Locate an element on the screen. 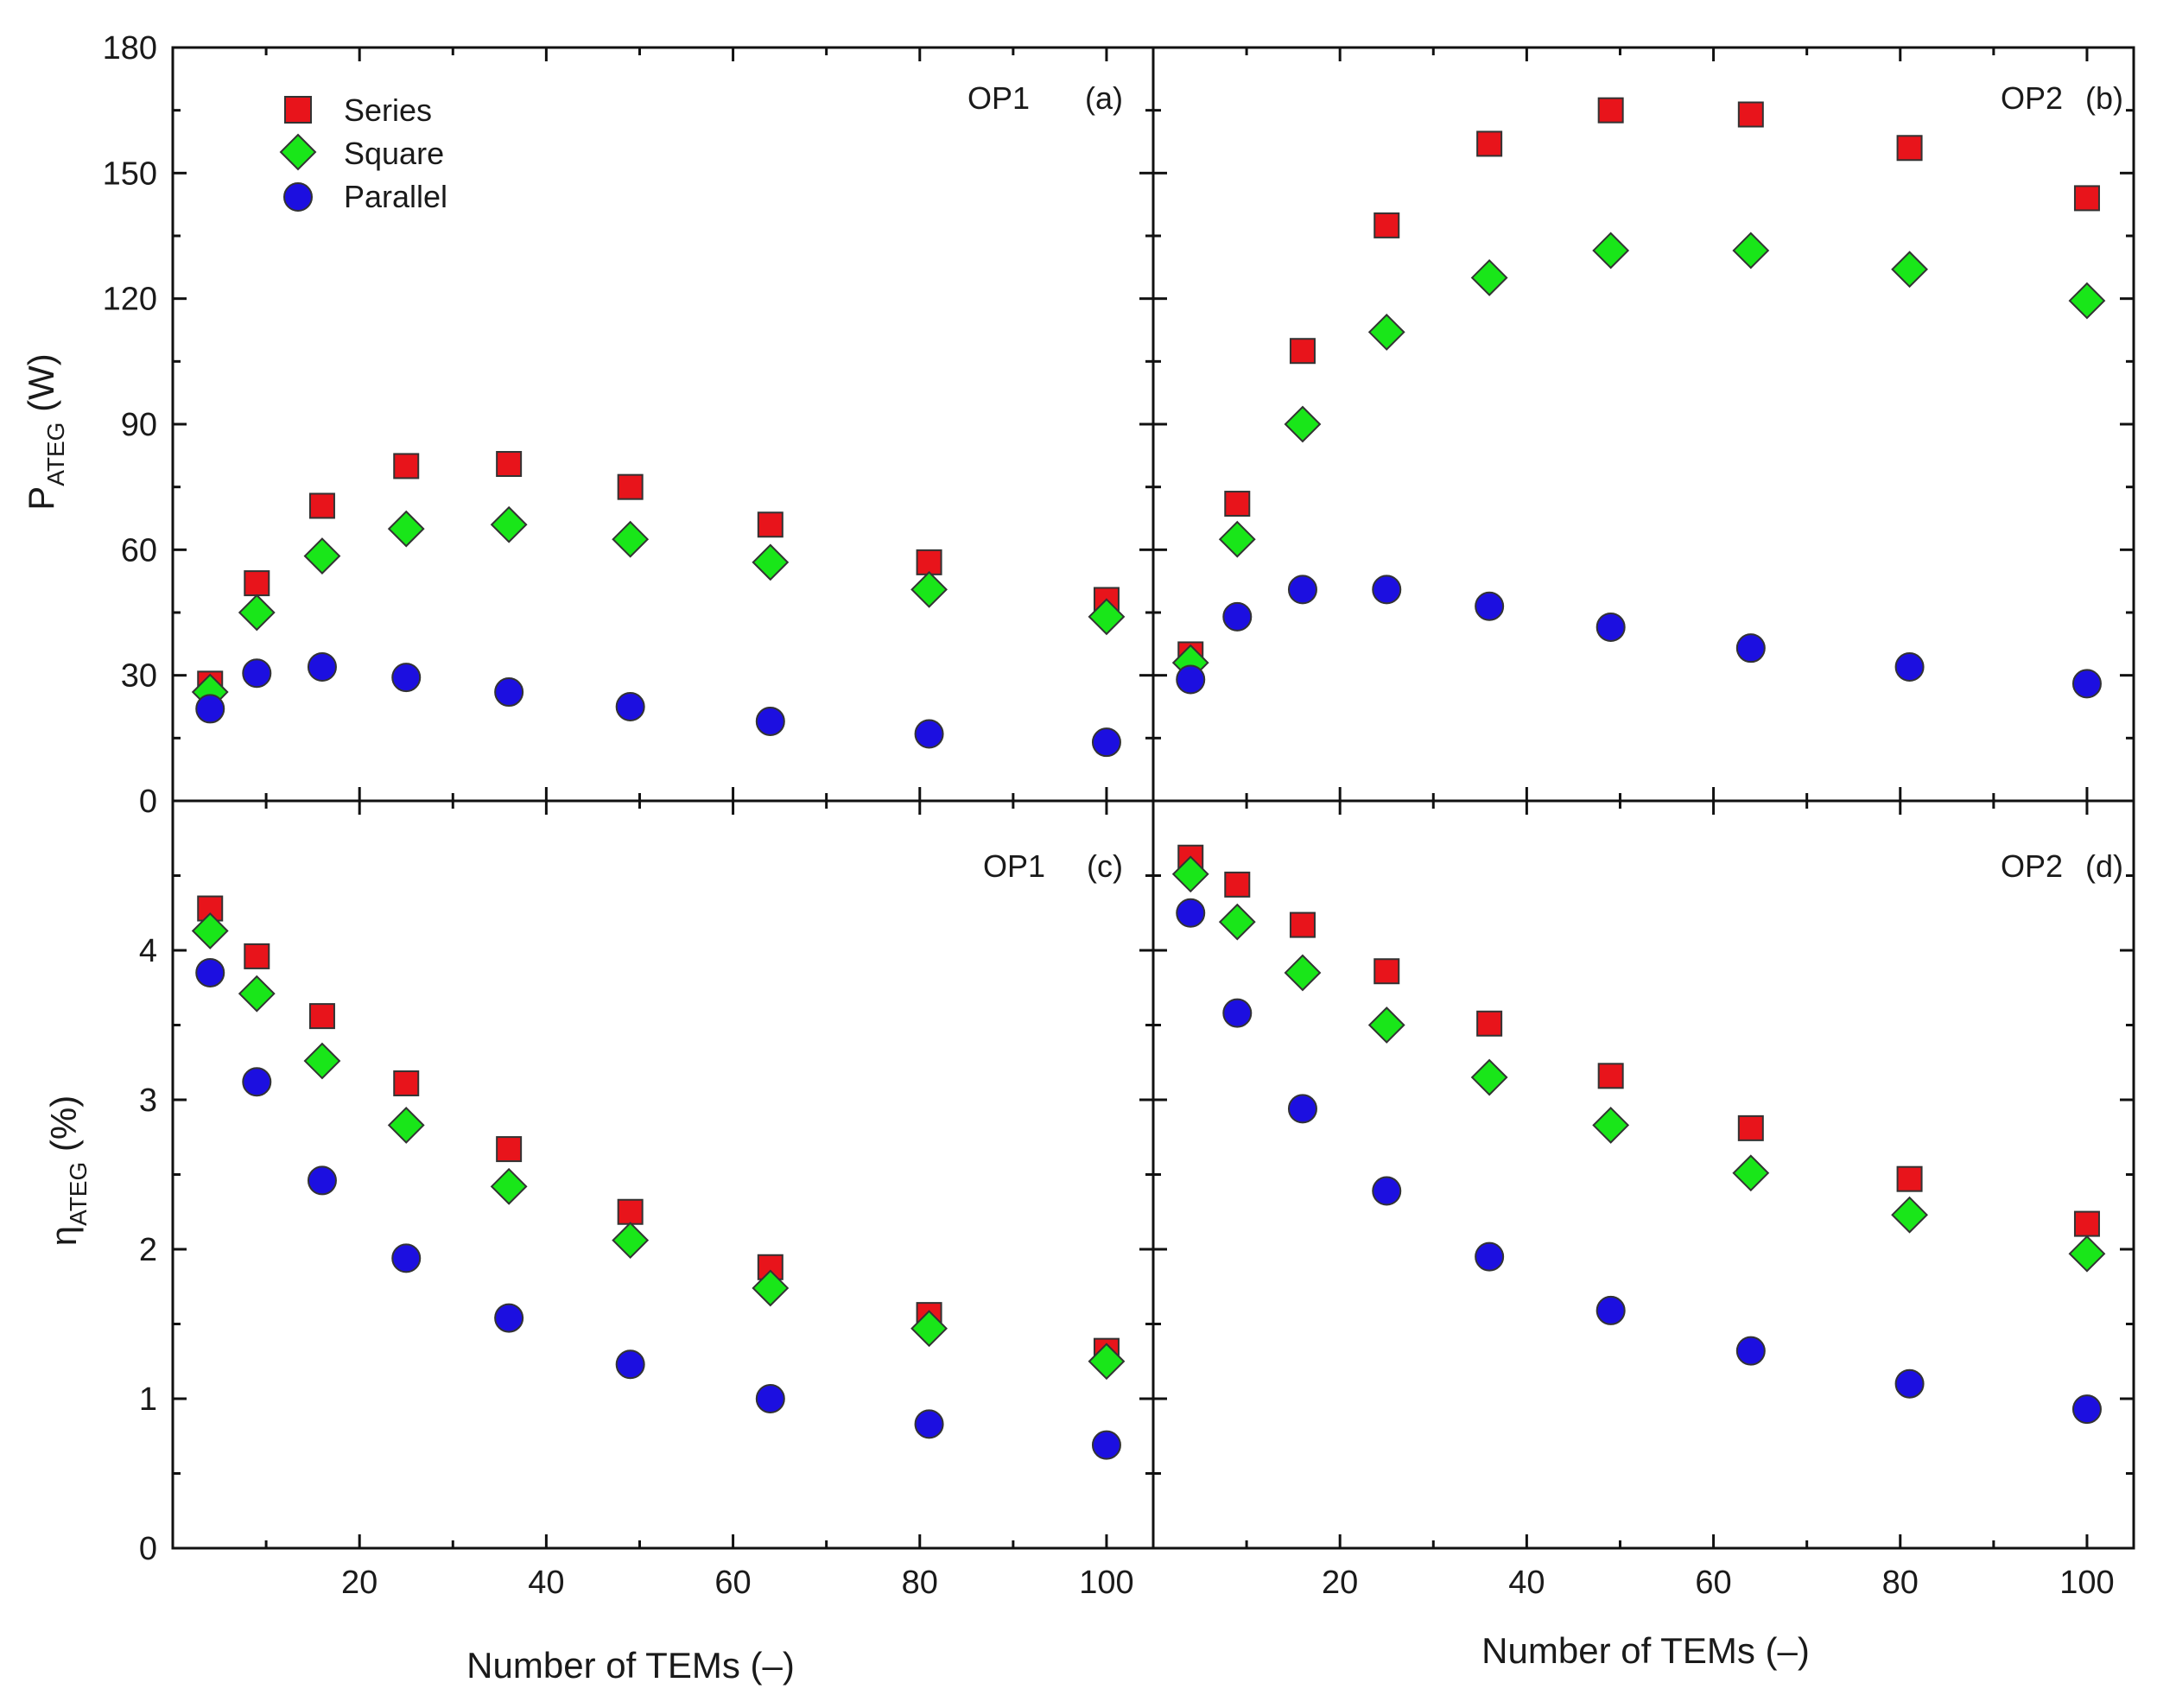 The height and width of the screenshot is (1708, 2157). legend-series-marker is located at coordinates (298, 110).